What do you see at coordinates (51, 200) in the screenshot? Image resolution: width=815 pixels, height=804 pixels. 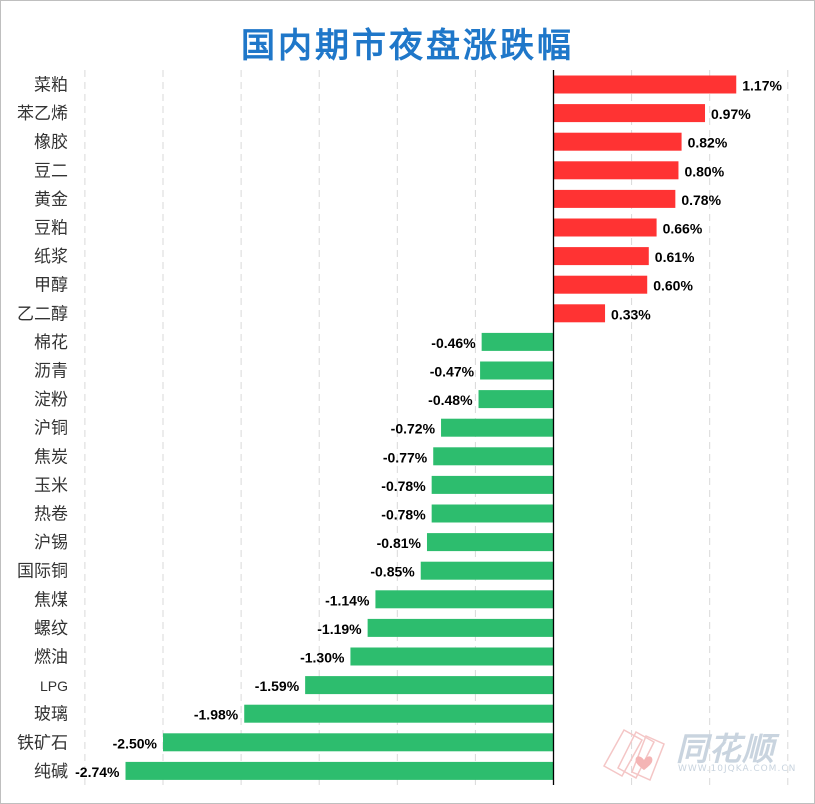 I see `category-label: 黄金` at bounding box center [51, 200].